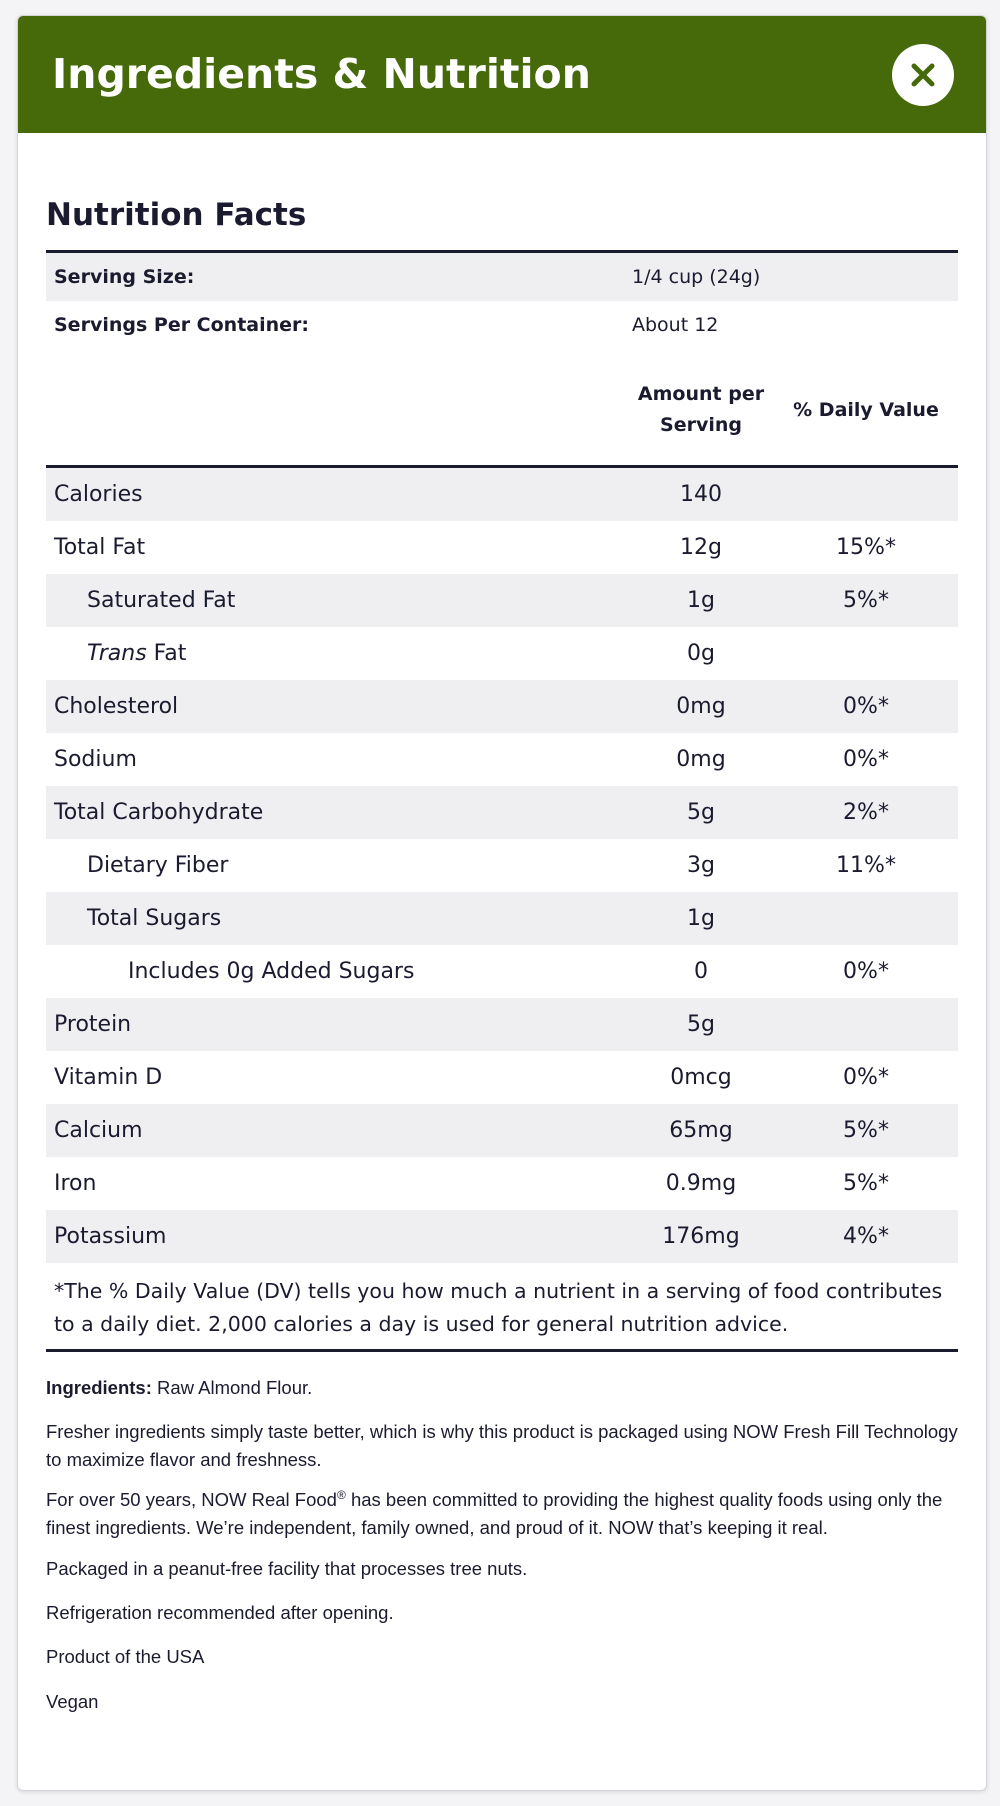 The height and width of the screenshot is (1806, 1000). I want to click on registered-mark: ®, so click(341, 1494).